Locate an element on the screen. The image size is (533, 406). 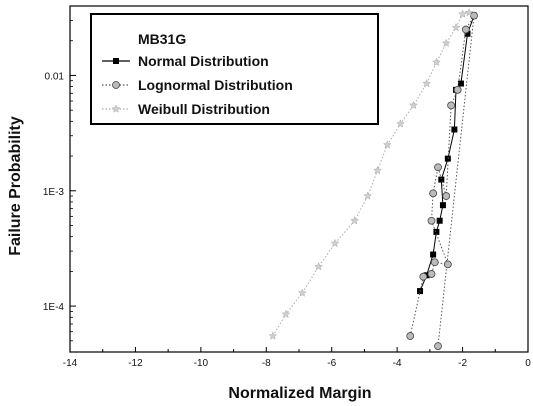
legend-label: Lognormal Distribution is located at coordinates (215, 85).